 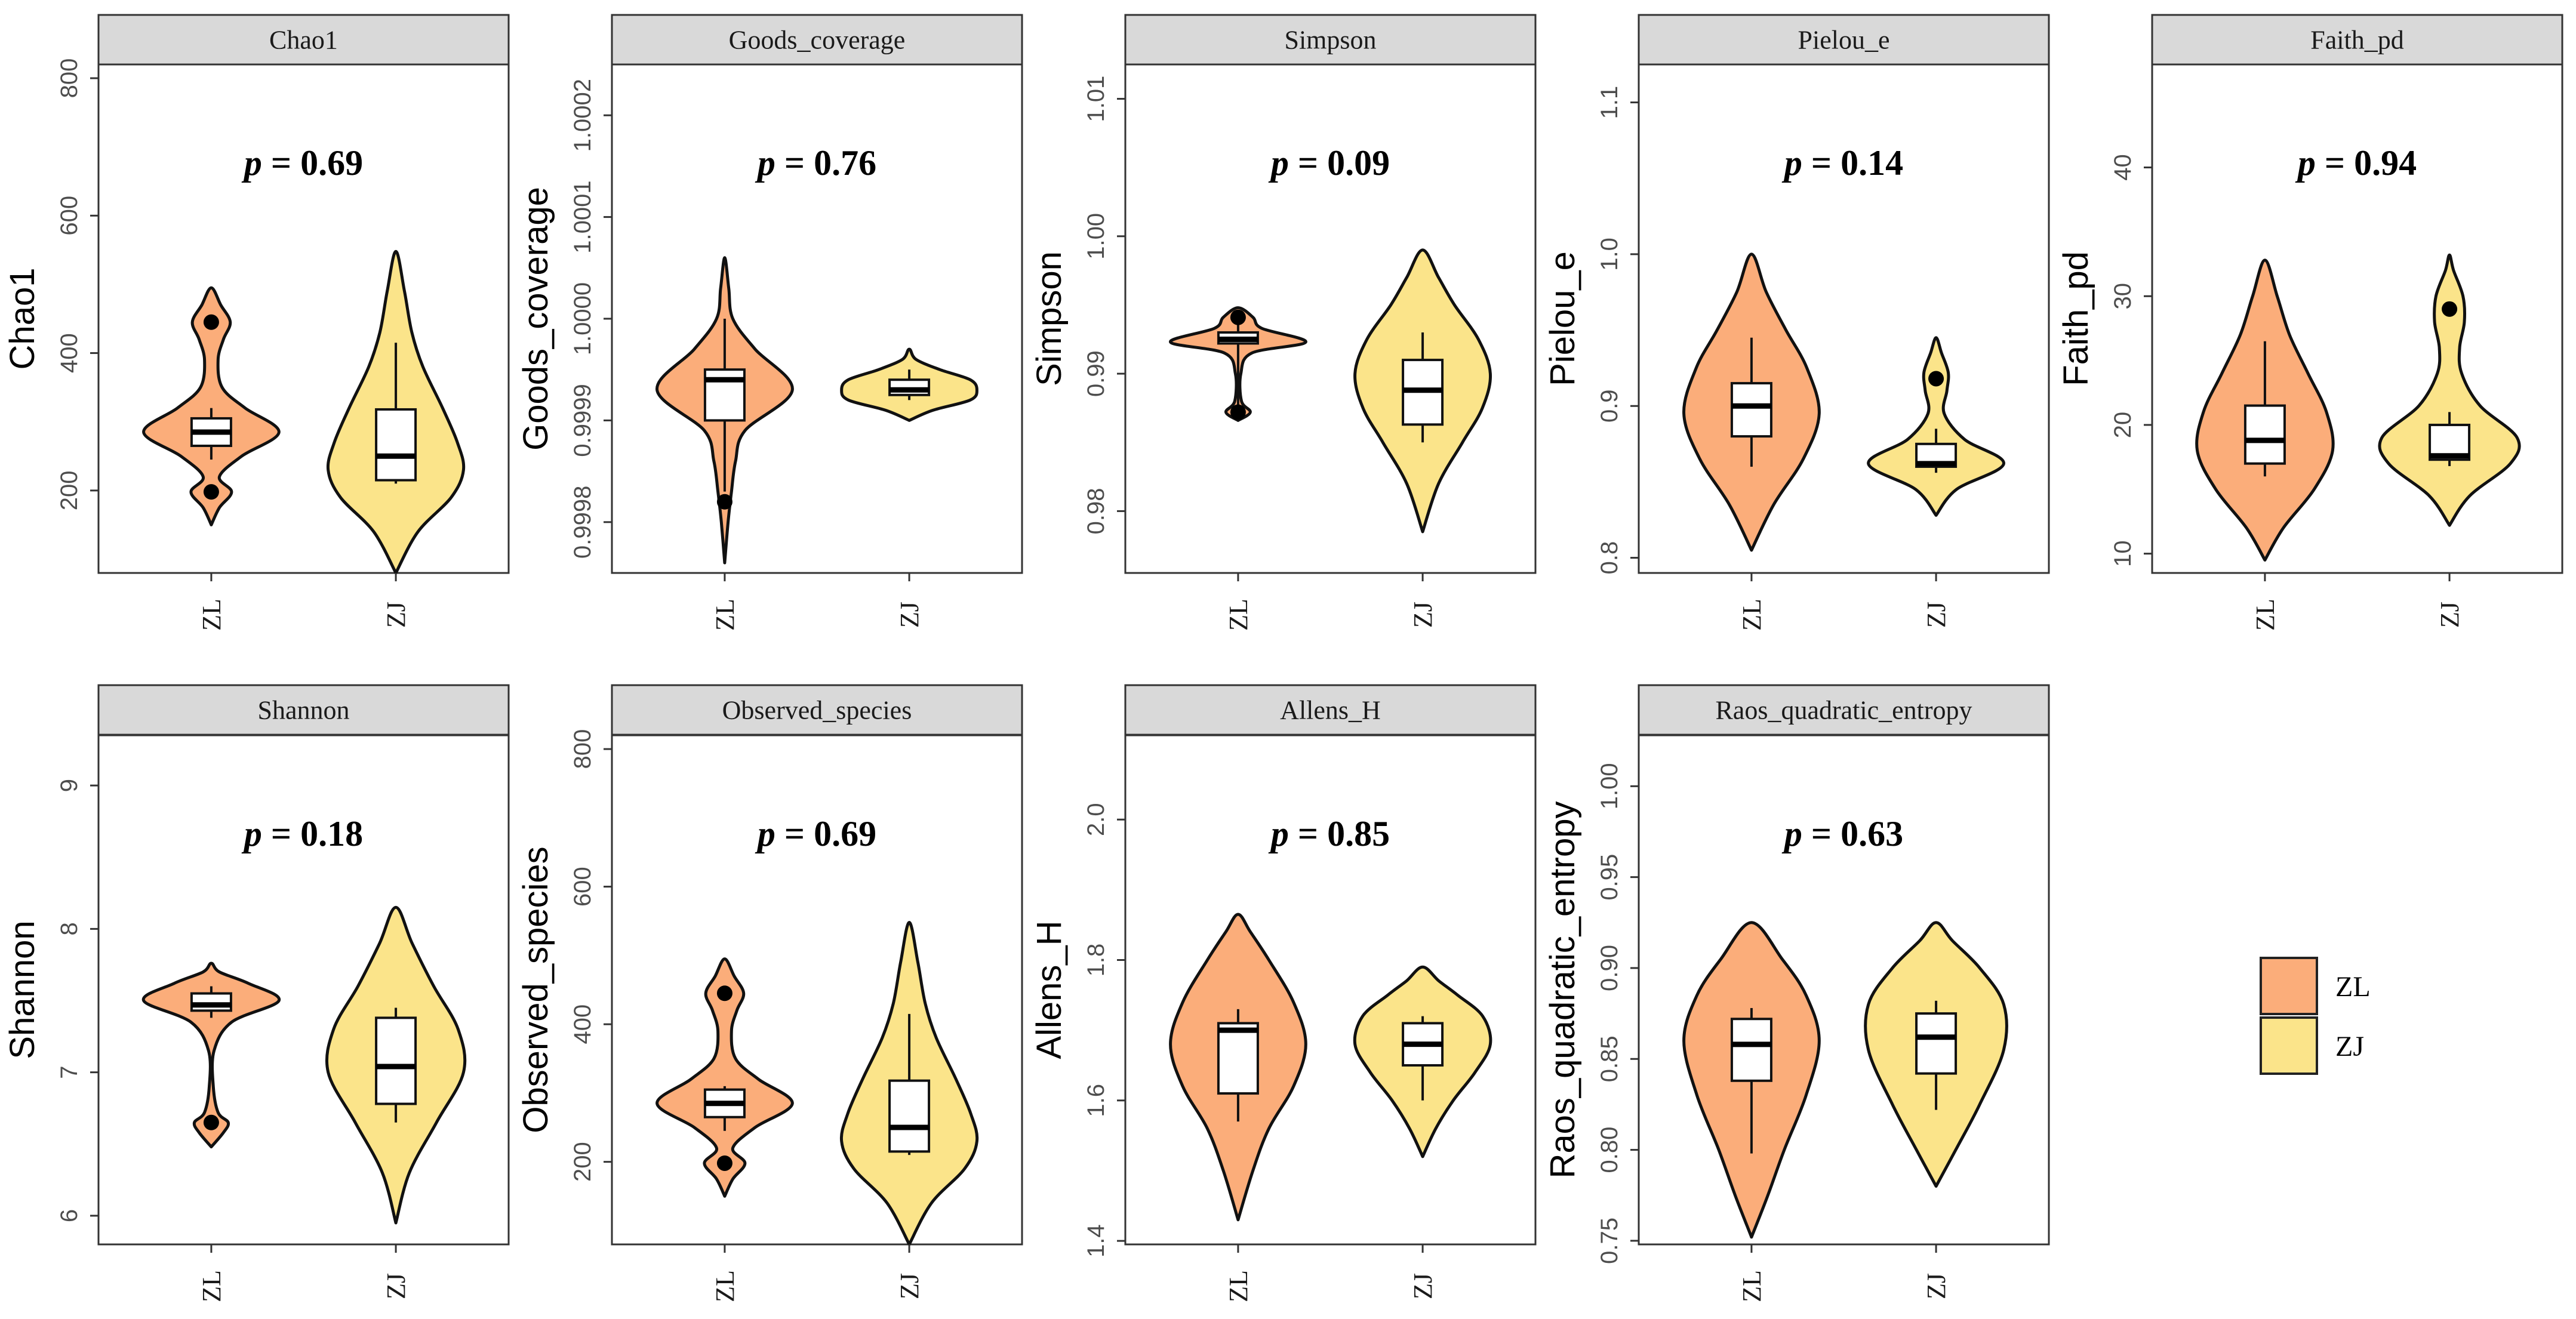 I want to click on y-tick-label: 400, so click(x=69, y=353).